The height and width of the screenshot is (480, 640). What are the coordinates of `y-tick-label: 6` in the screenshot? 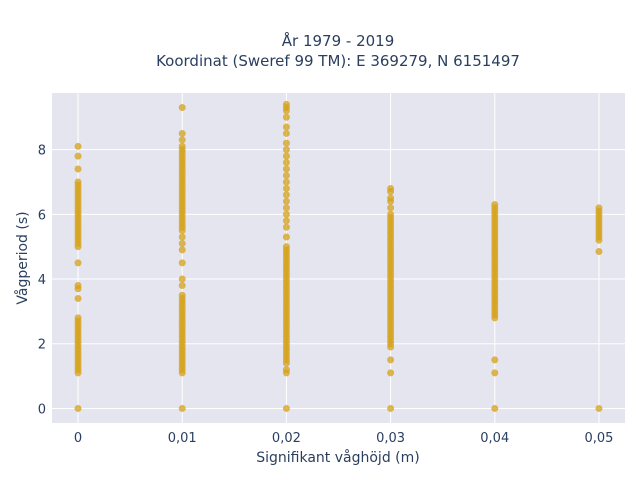 It's located at (42, 215).